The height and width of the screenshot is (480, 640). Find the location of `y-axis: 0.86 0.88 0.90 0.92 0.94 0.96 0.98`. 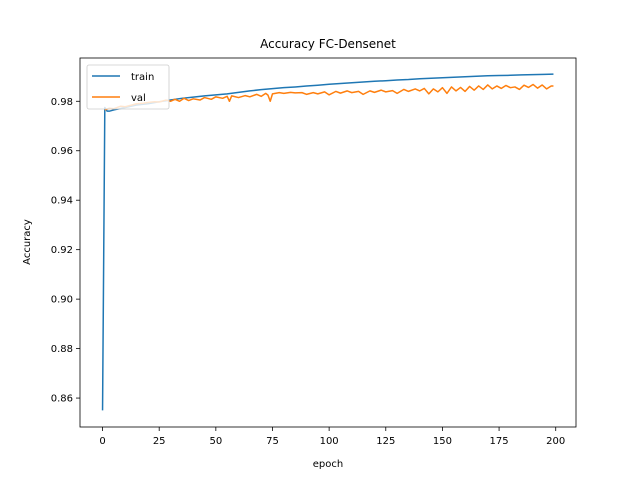

y-axis: 0.86 0.88 0.90 0.92 0.94 0.96 0.98 is located at coordinates (65, 251).